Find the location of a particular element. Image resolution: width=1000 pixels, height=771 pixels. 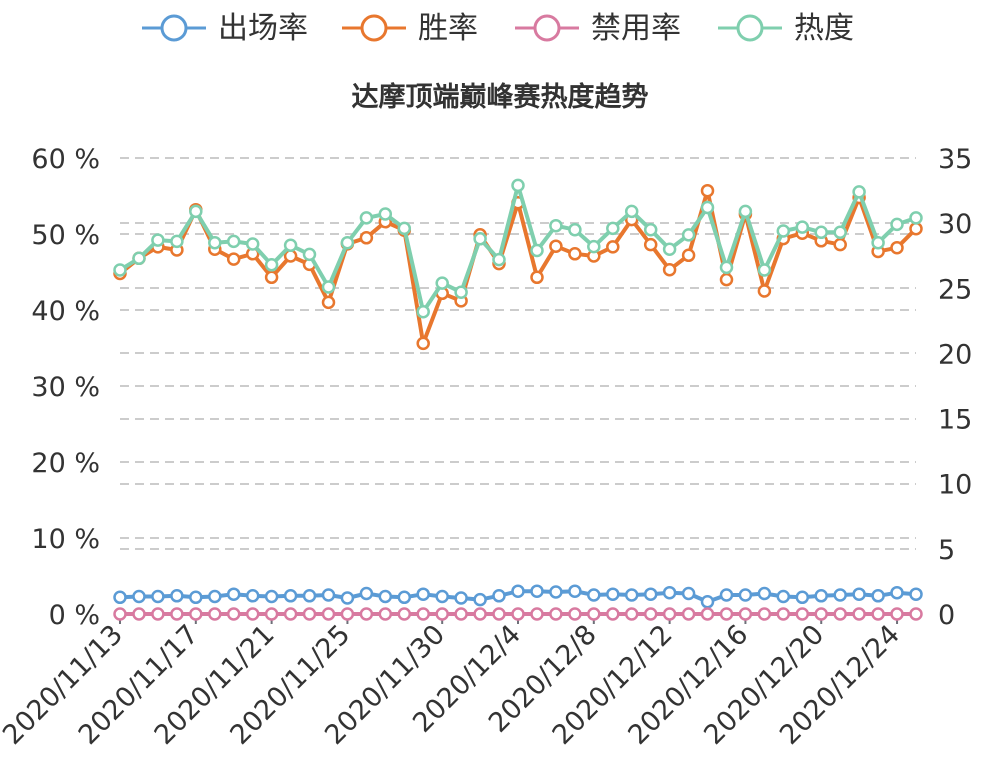

series-禁用率 is located at coordinates (518, 614).